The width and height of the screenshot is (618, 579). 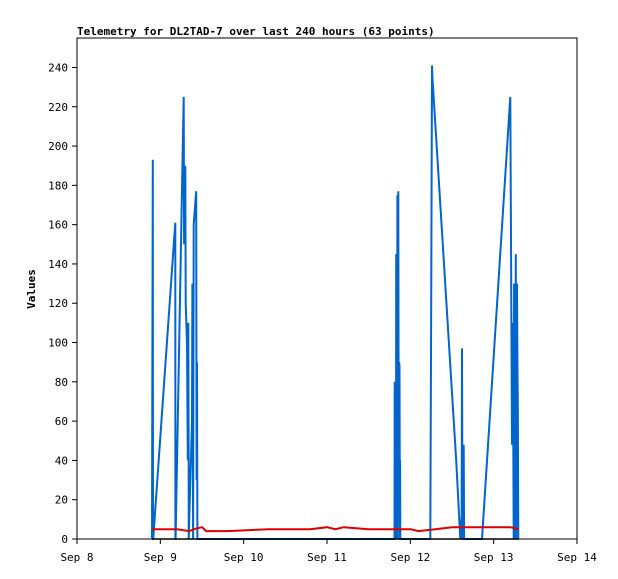 I want to click on y-tick-label: 20, so click(x=61, y=500).